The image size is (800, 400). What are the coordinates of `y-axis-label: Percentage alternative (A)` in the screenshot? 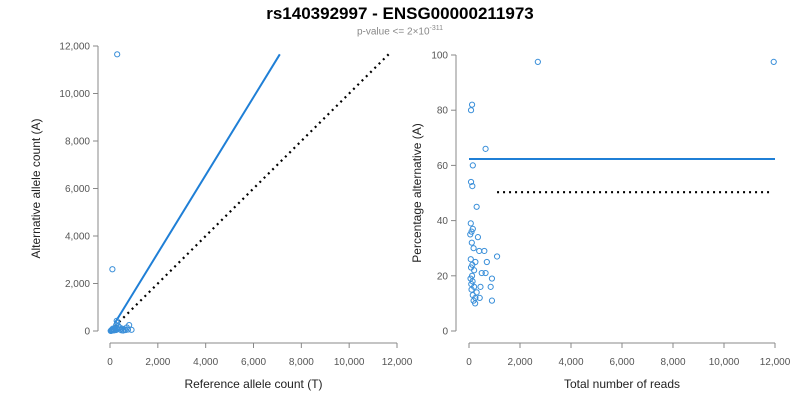 It's located at (417, 192).